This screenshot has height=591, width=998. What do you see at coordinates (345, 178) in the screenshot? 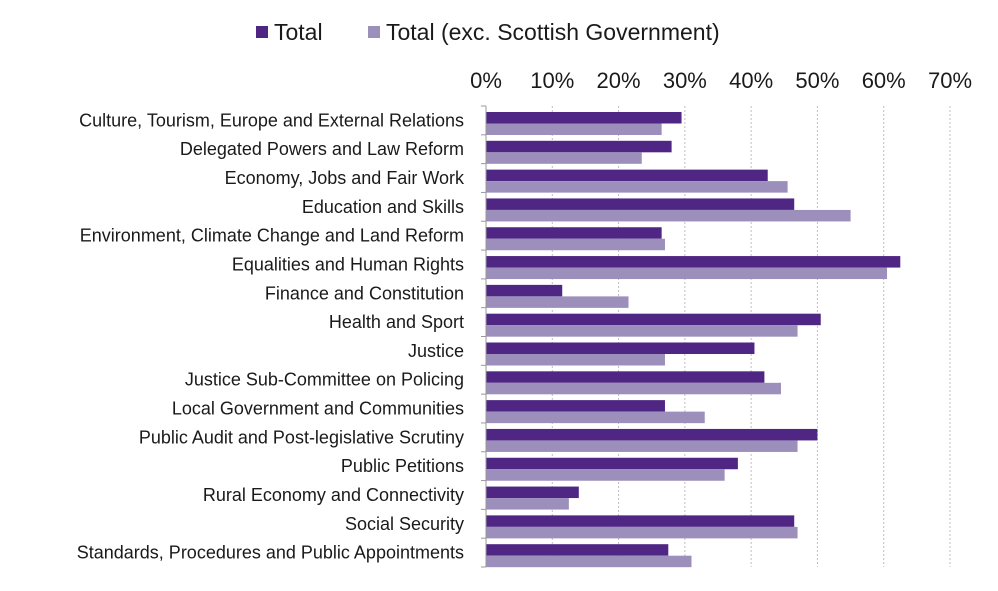
I see `category-label: Economy, Jobs and Fair Work` at bounding box center [345, 178].